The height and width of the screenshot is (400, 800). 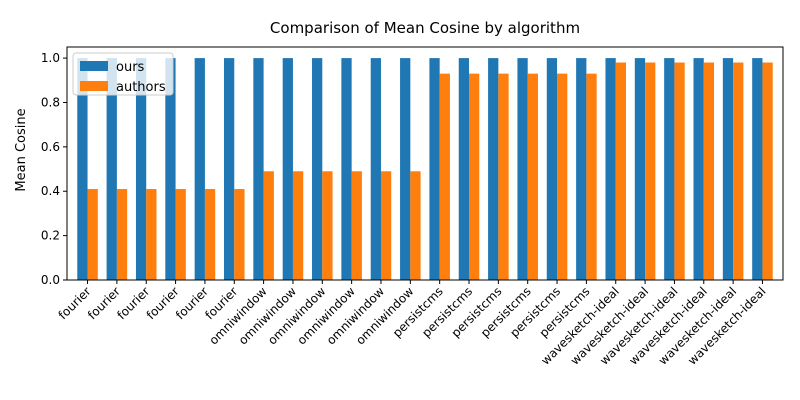 I want to click on legend-label-authors: authors, so click(x=141, y=87).